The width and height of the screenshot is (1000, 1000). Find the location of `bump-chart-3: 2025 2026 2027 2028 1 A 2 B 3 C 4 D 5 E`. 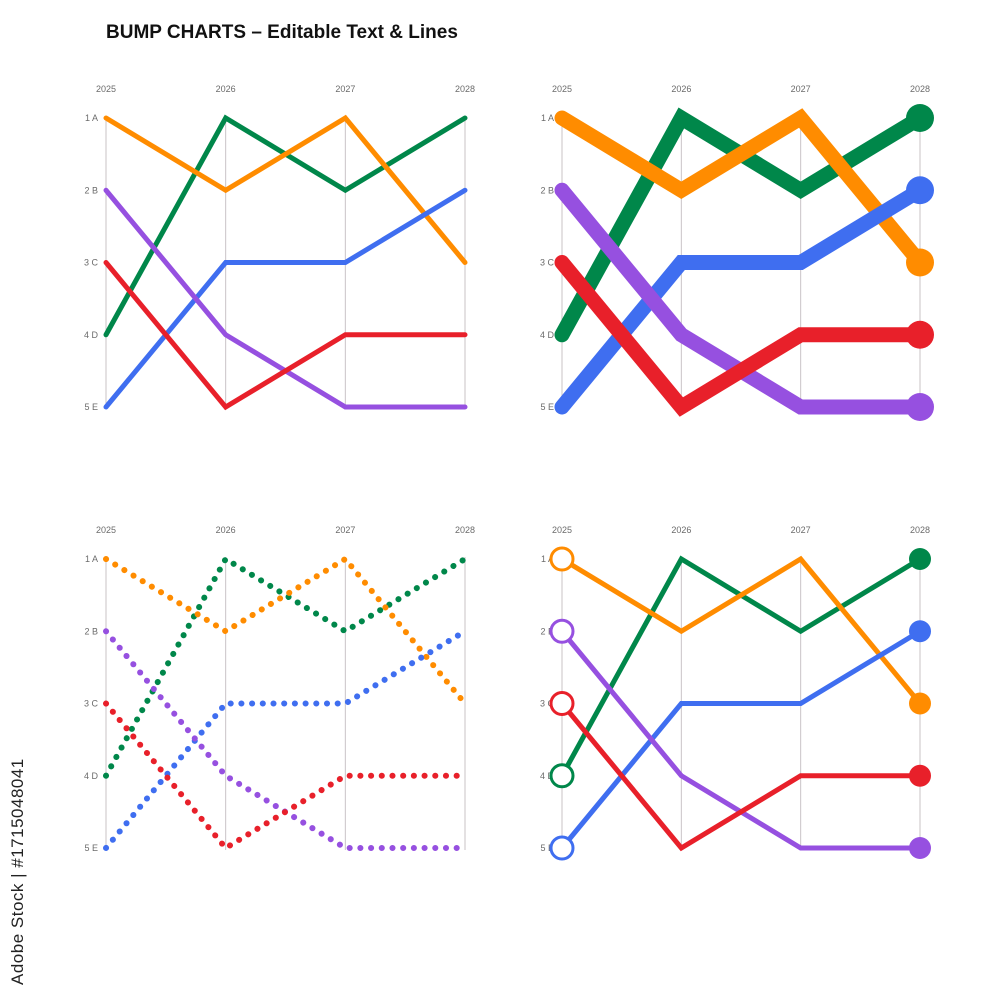

bump-chart-3: 2025 2026 2027 2028 1 A 2 B 3 C 4 D 5 E is located at coordinates (279, 689).